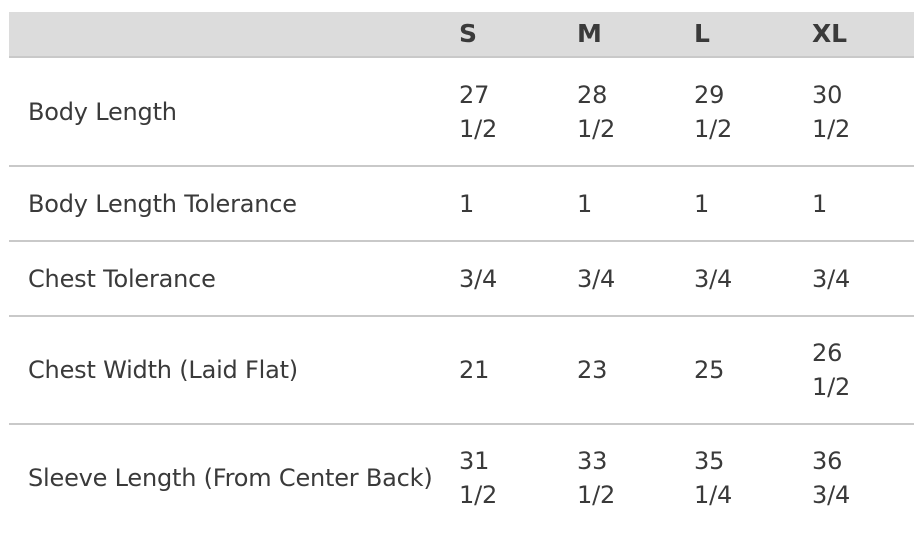 This screenshot has width=914, height=554. I want to click on header-size-m: M, so click(635, 35).